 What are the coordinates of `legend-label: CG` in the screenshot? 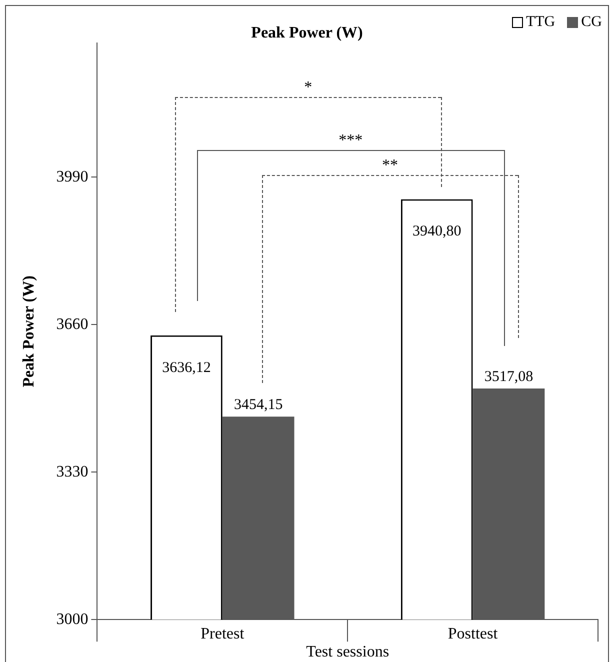 It's located at (591, 22).